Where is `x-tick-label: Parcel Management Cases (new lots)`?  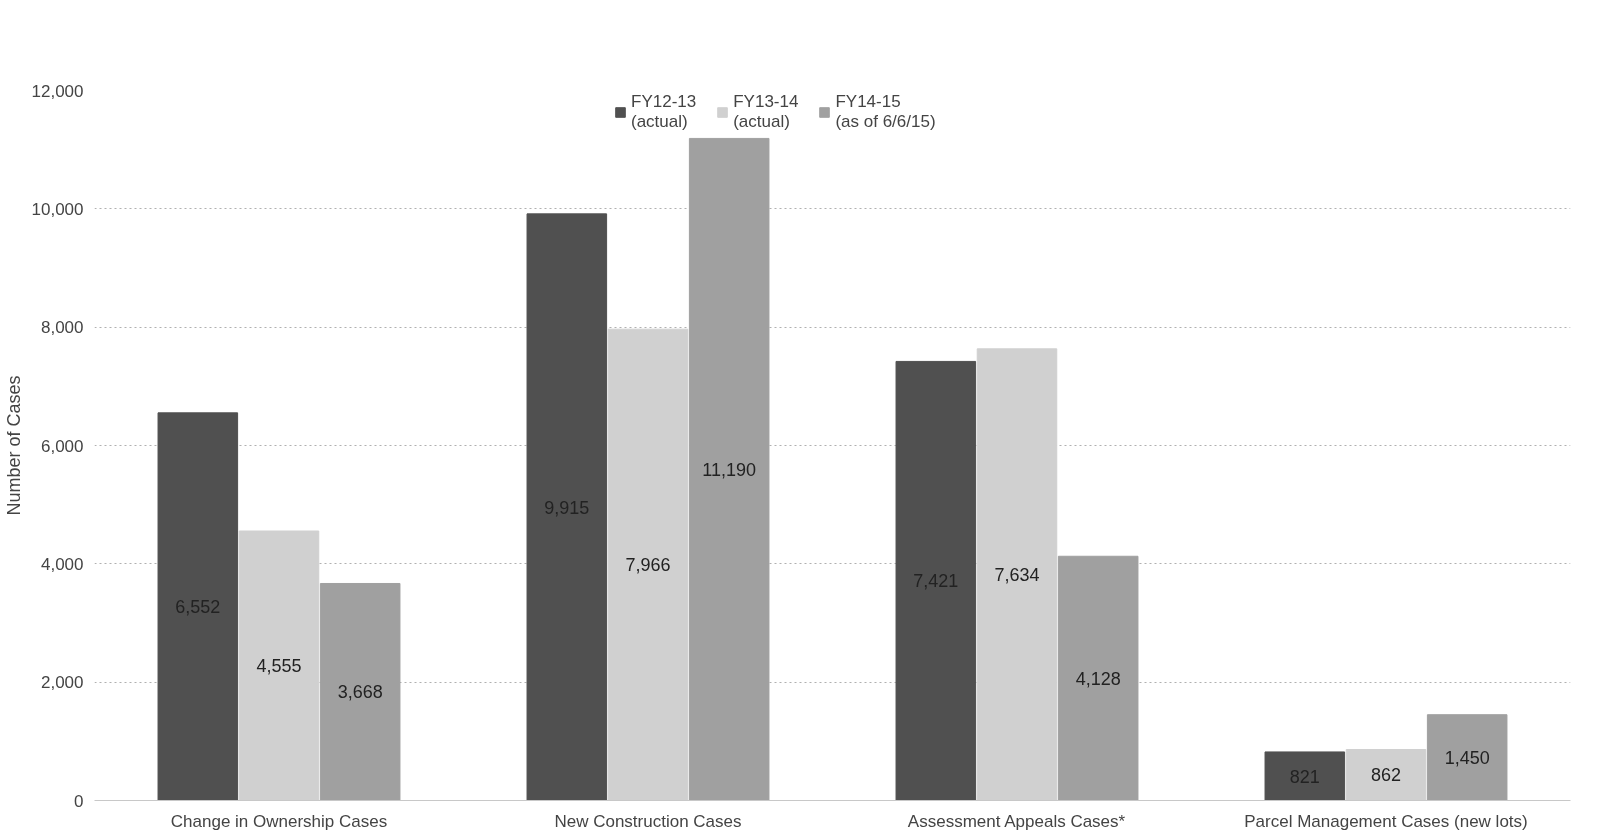
x-tick-label: Parcel Management Cases (new lots) is located at coordinates (1386, 821).